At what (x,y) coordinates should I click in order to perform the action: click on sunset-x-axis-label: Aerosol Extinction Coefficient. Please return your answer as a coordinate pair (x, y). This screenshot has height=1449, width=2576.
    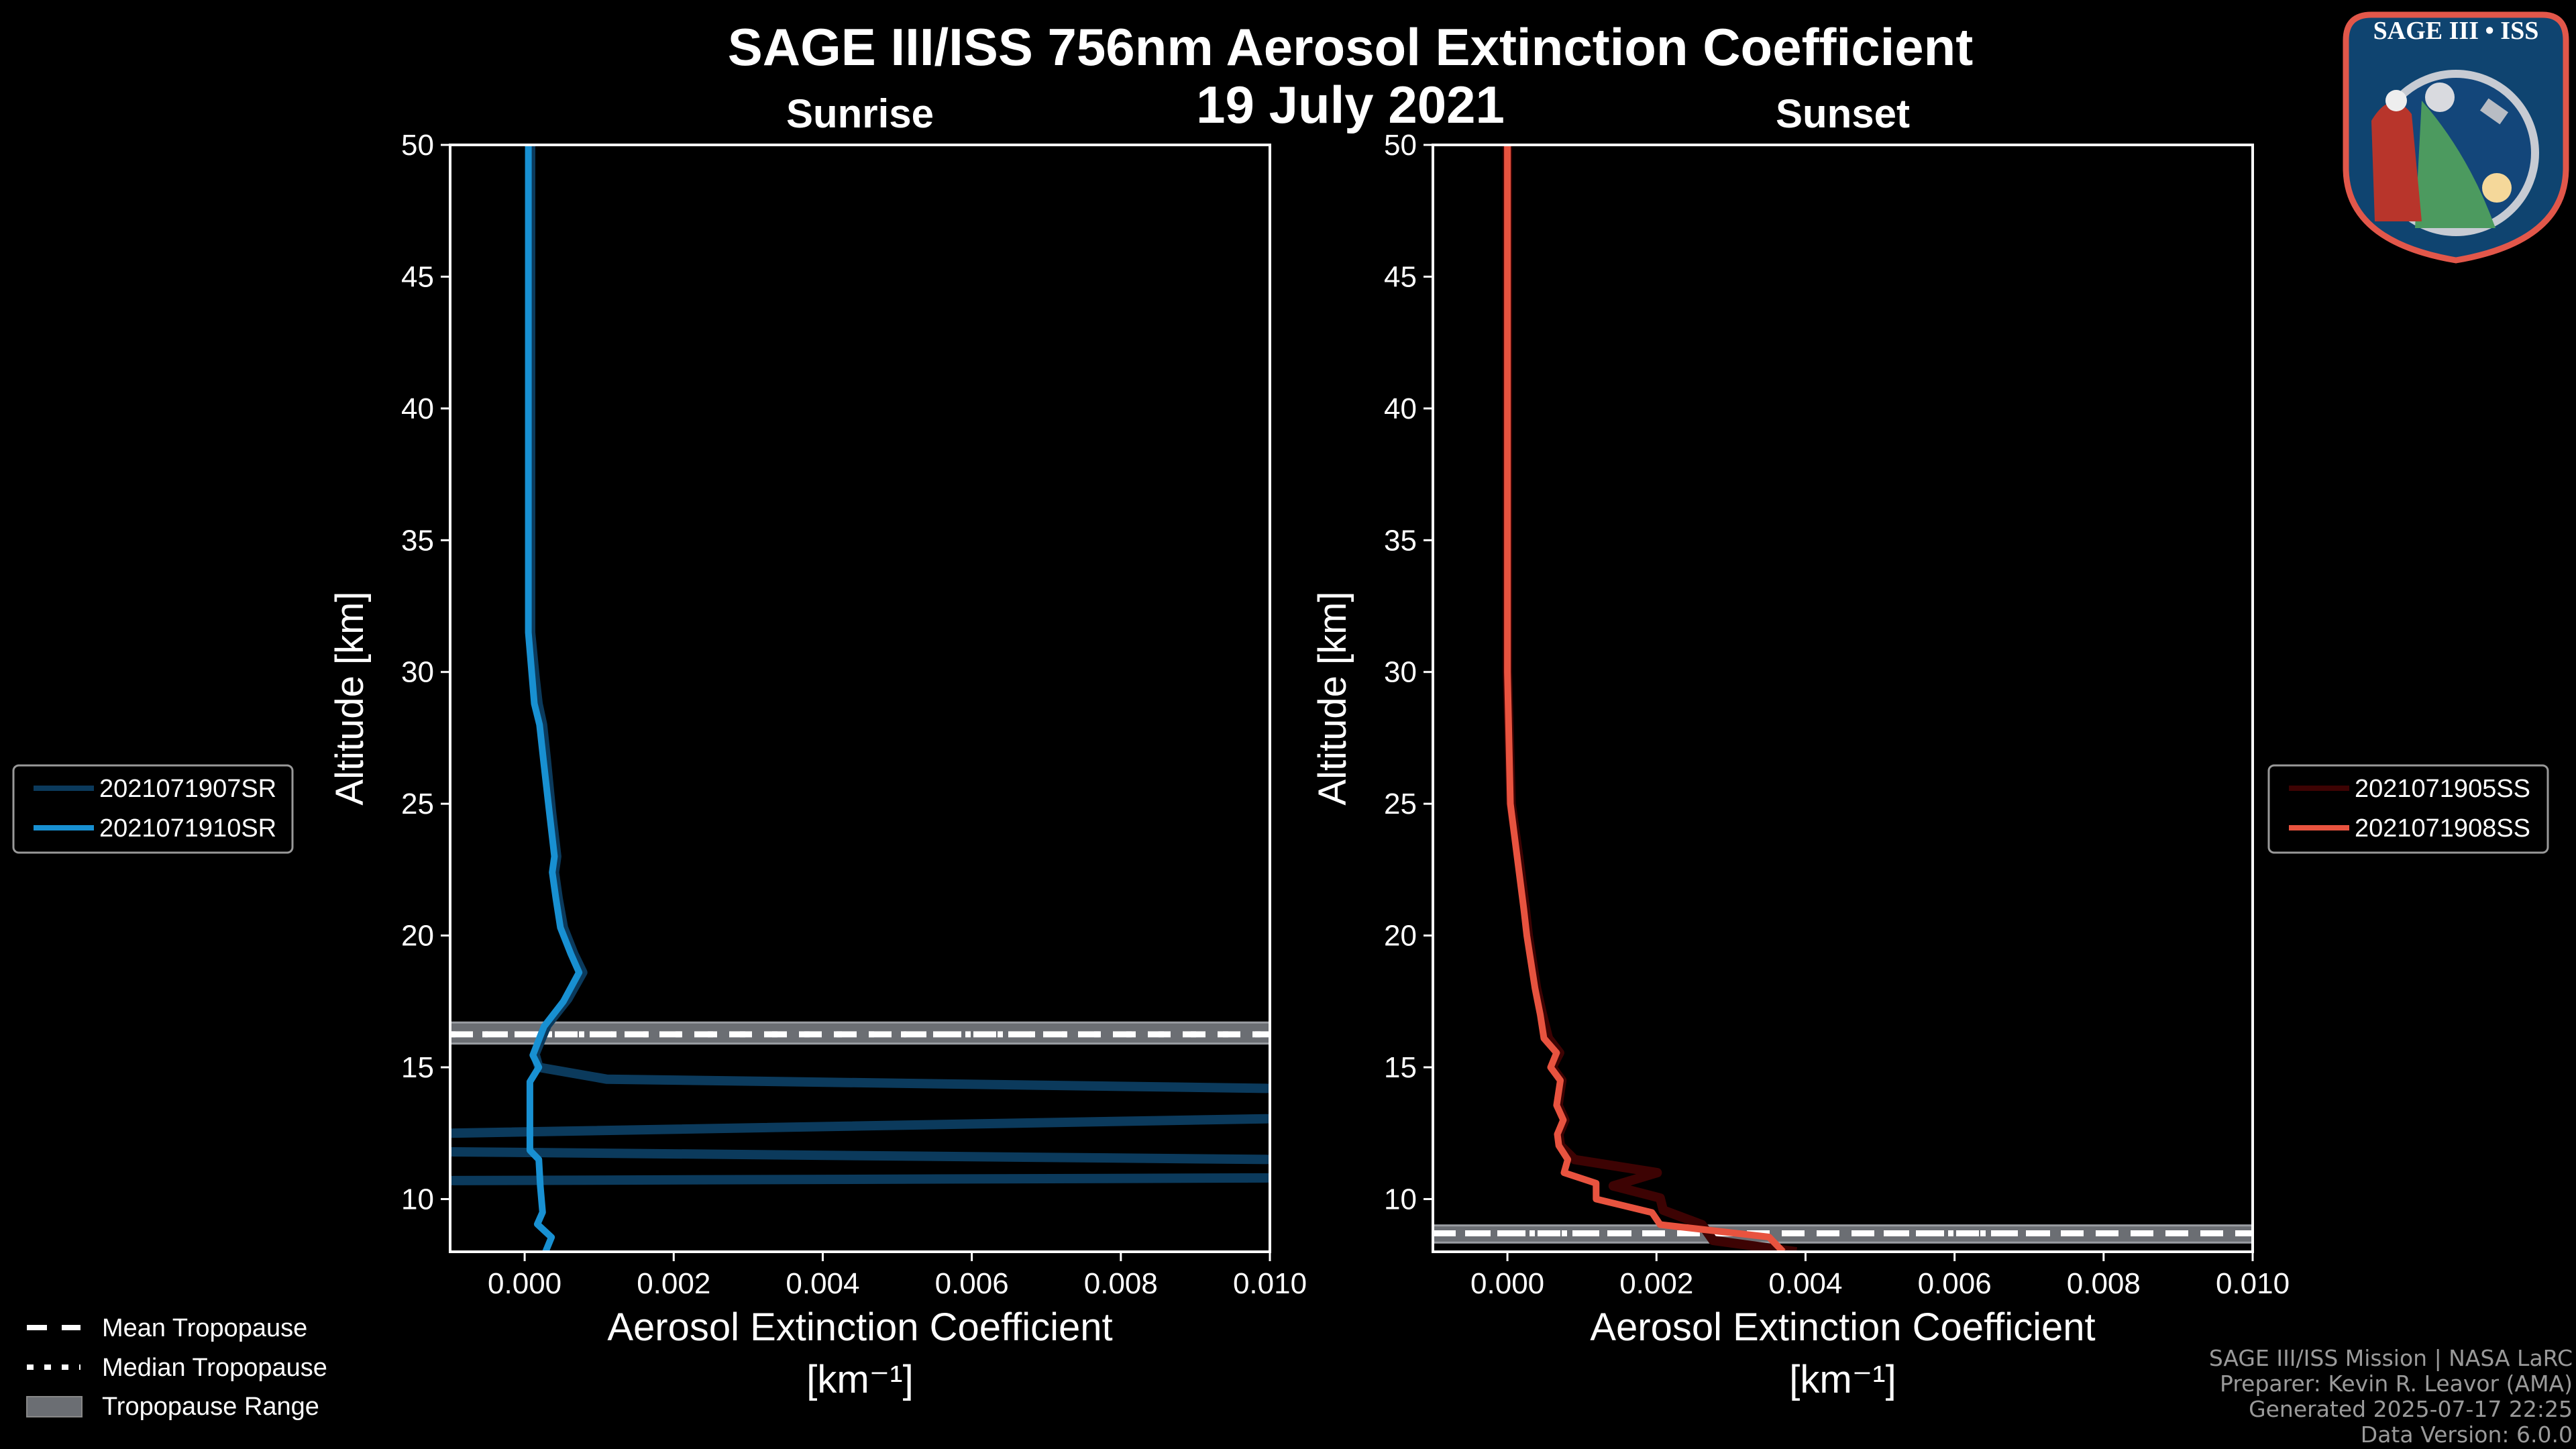
    Looking at the image, I should click on (1842, 1327).